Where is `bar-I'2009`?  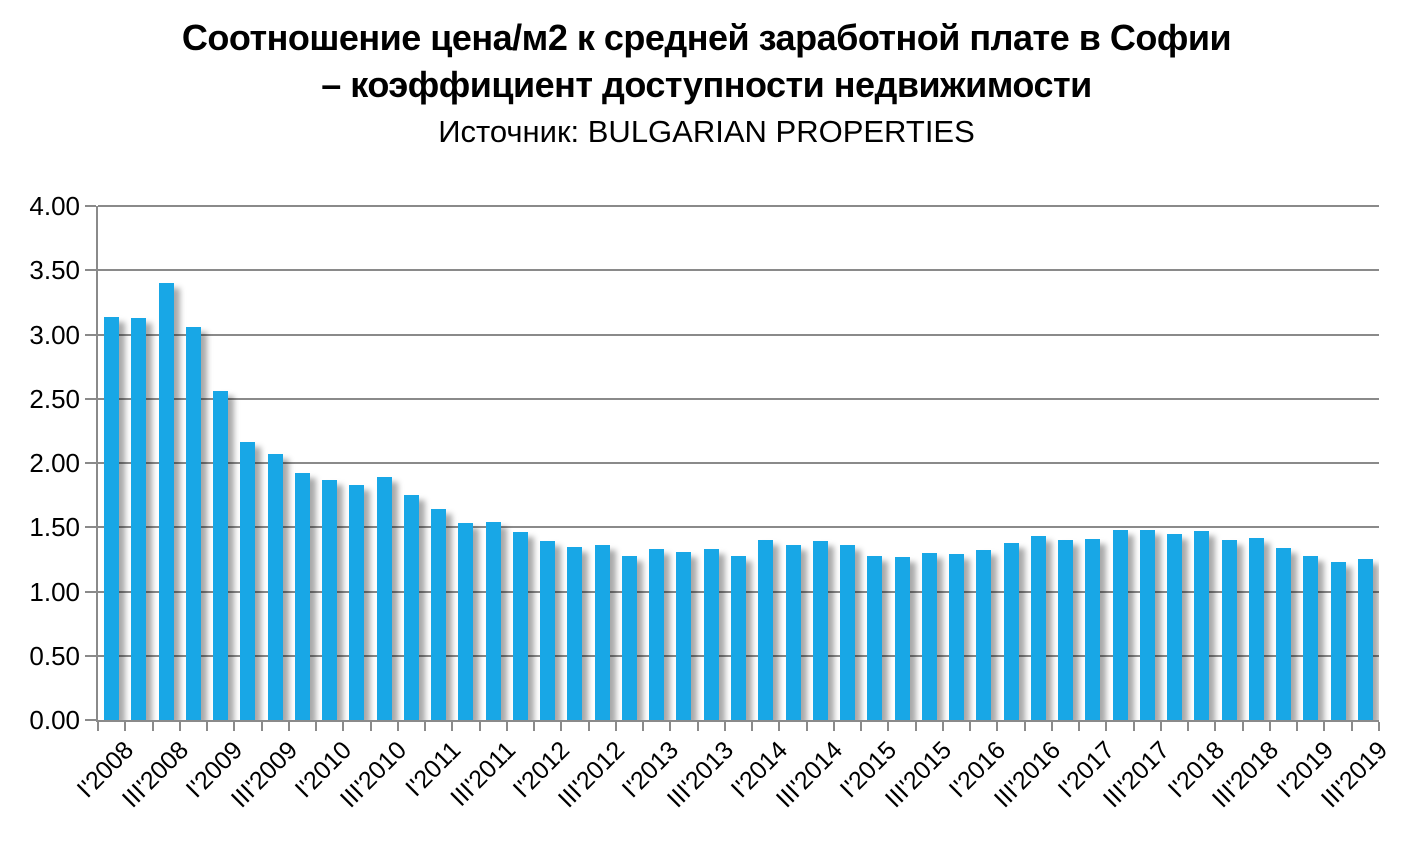
bar-I'2009 is located at coordinates (221, 555).